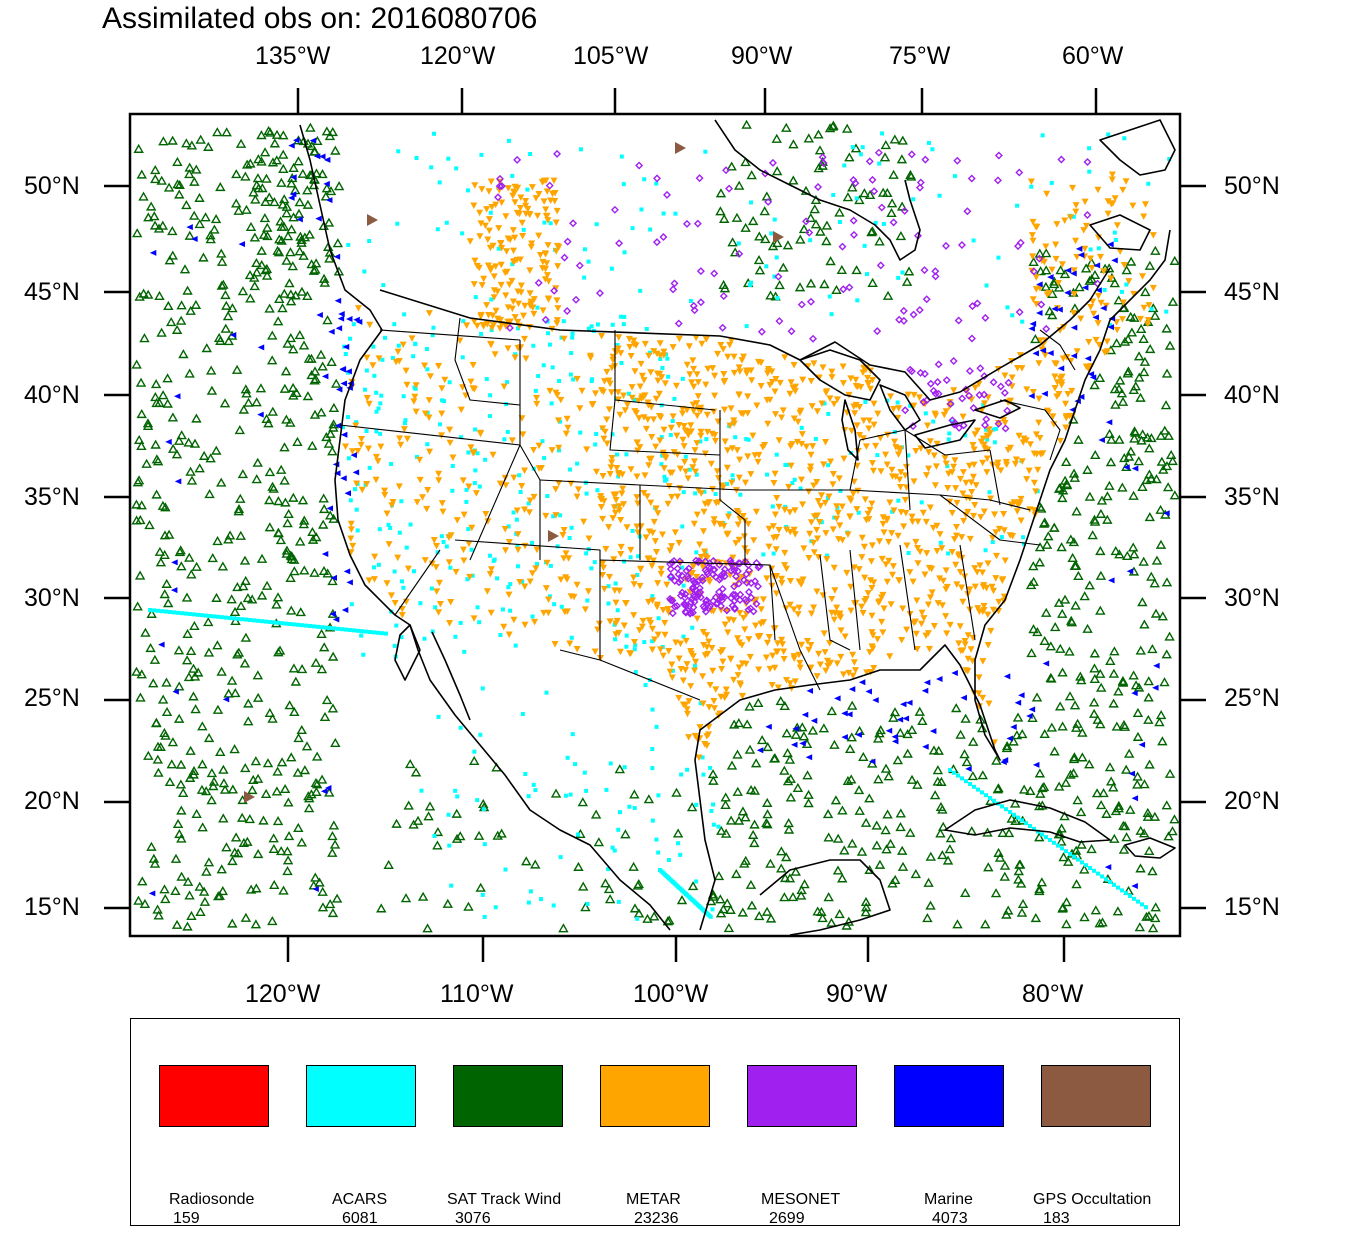 This screenshot has width=1350, height=1250. I want to click on obs-gps-occultation, so click(680, 148).